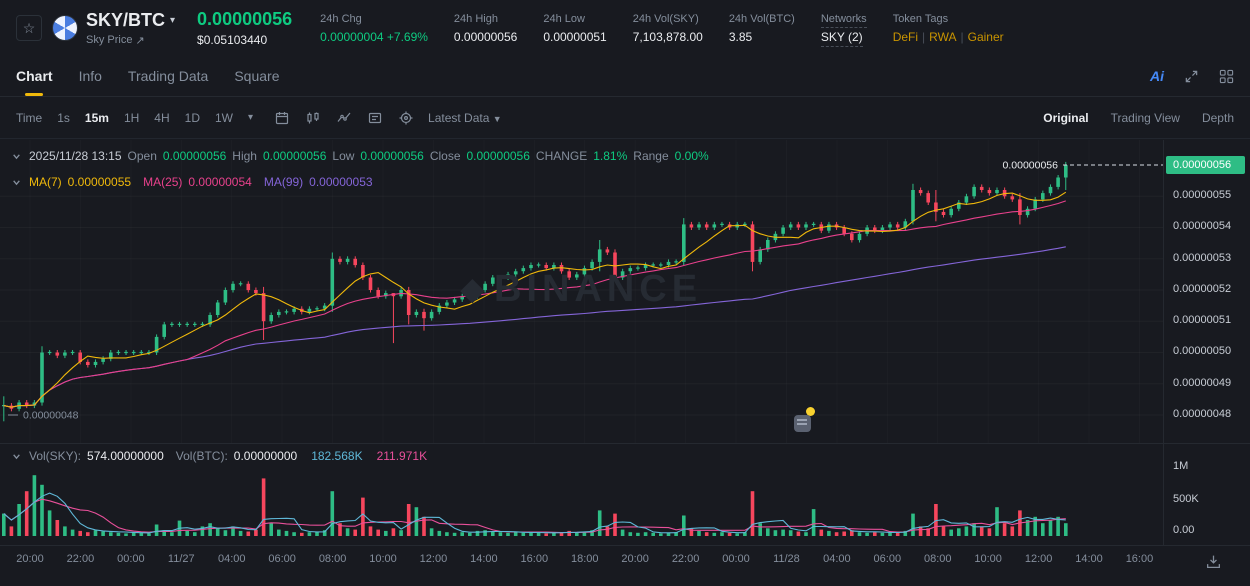 The image size is (1250, 586). I want to click on networks-value: SKY (2), so click(841, 38).